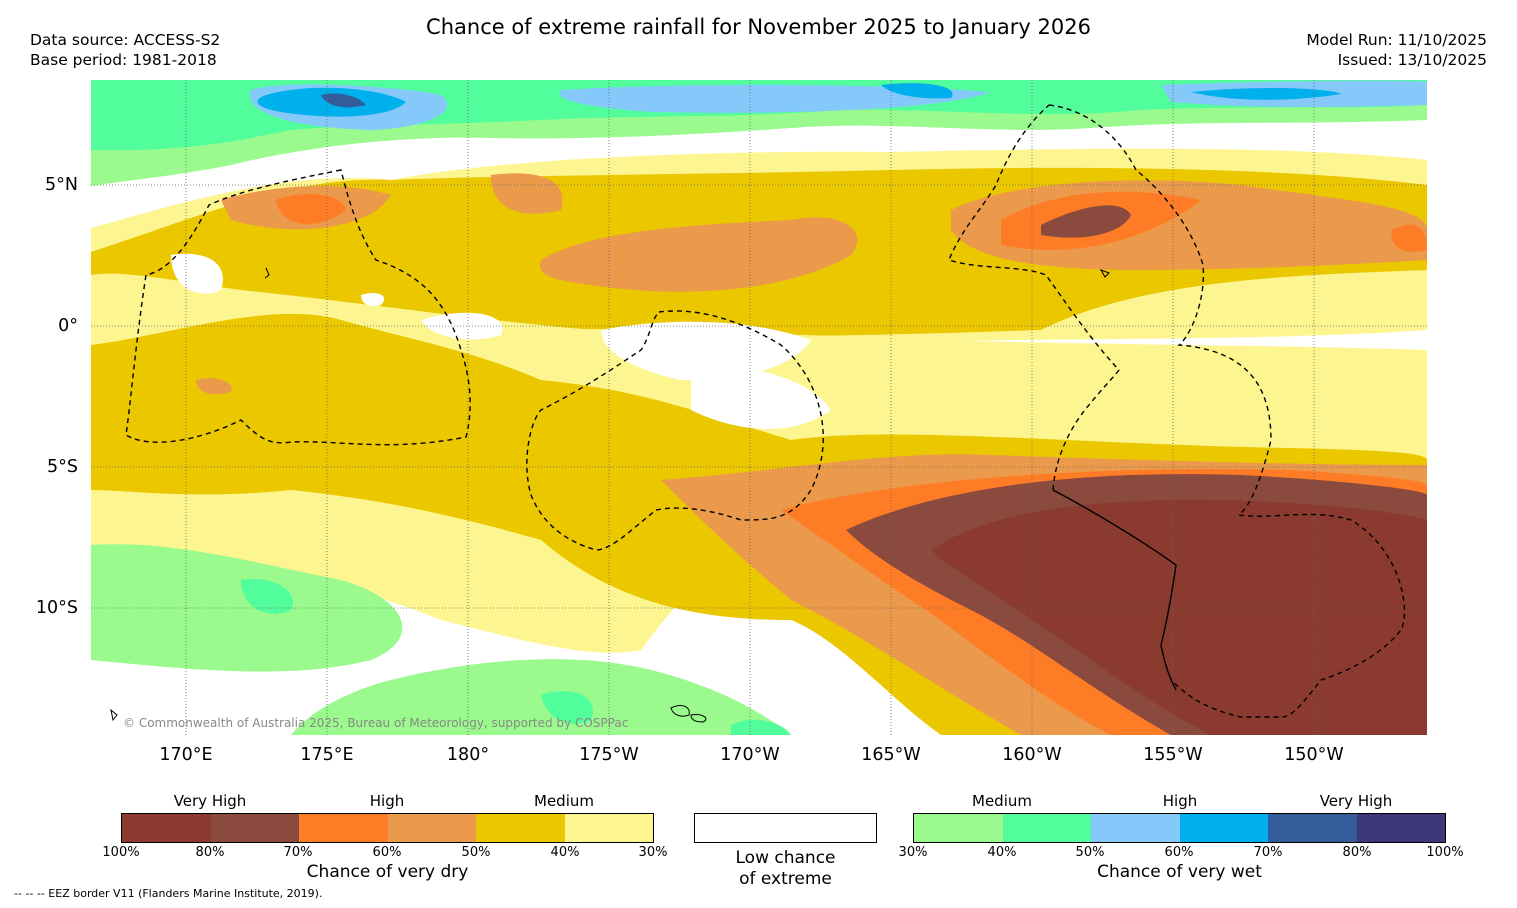  Describe the element at coordinates (476, 852) in the screenshot. I see `dry-tick-50: 50%` at that location.